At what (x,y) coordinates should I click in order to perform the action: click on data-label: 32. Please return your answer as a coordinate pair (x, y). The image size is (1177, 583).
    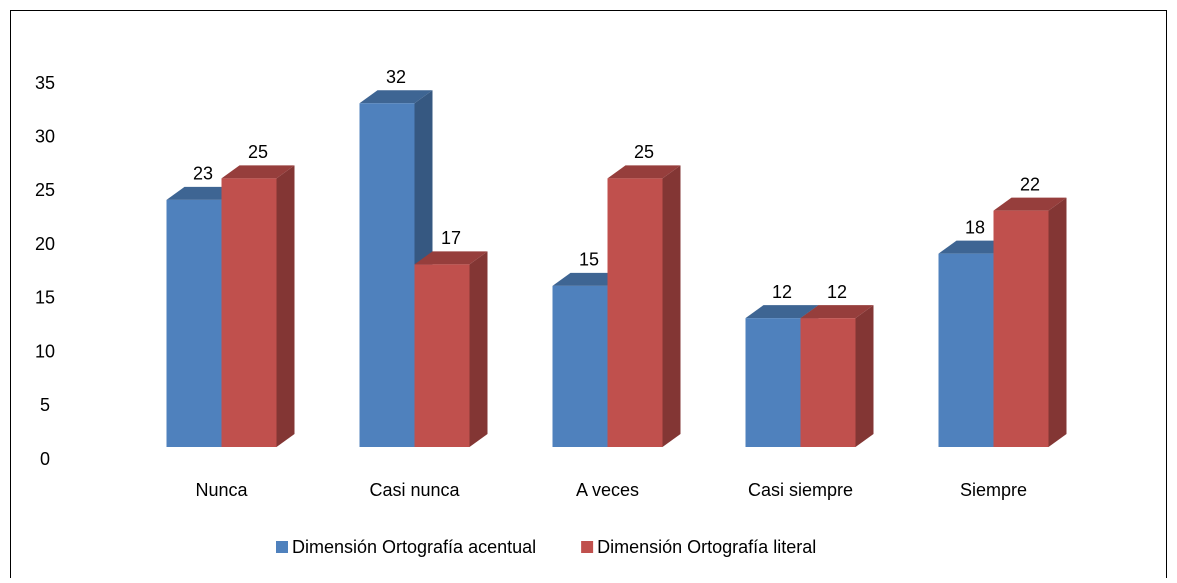
    Looking at the image, I should click on (396, 77).